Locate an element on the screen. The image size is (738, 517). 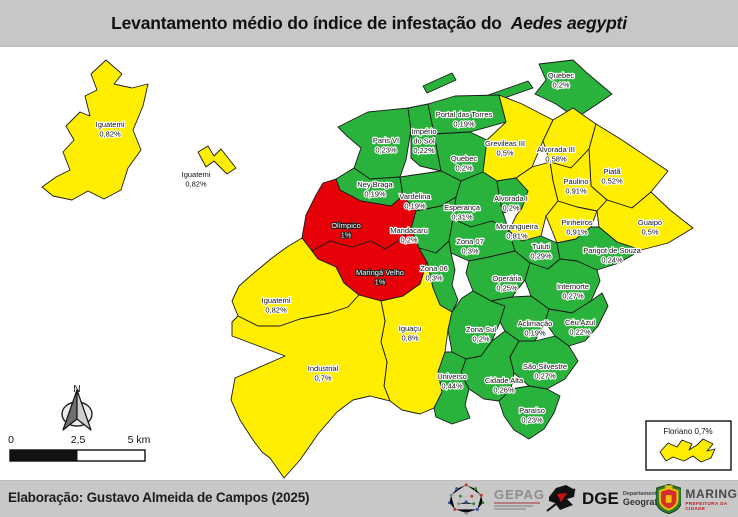
maringa-name: MARINGÁ is located at coordinates (711, 493).